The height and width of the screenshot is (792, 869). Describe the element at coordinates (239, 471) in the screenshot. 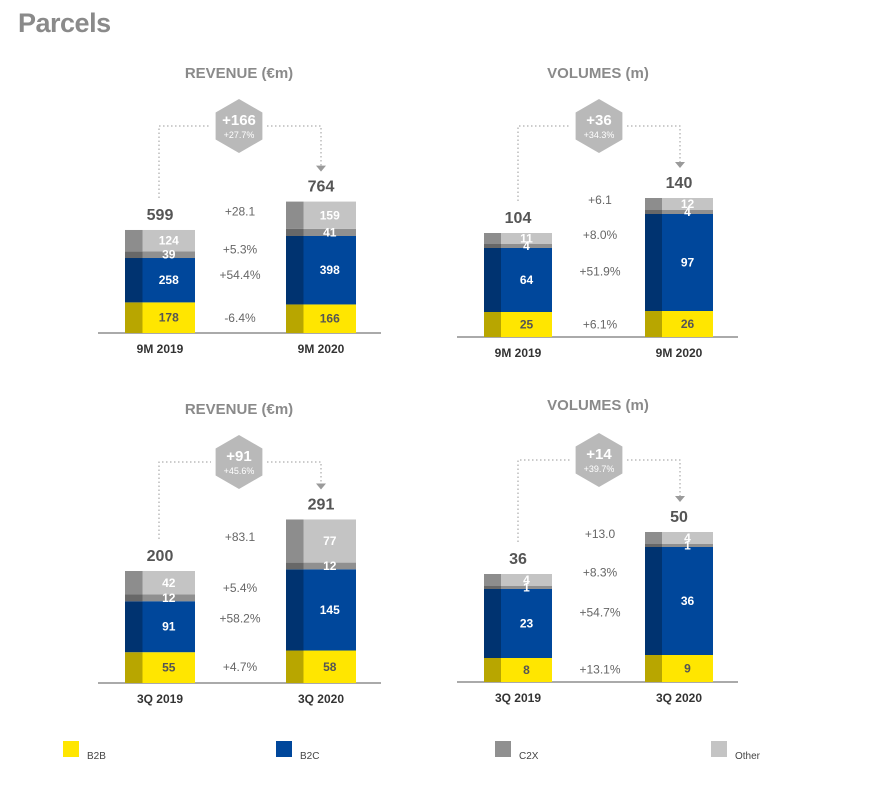

I see `change-percent: +45.6%` at that location.